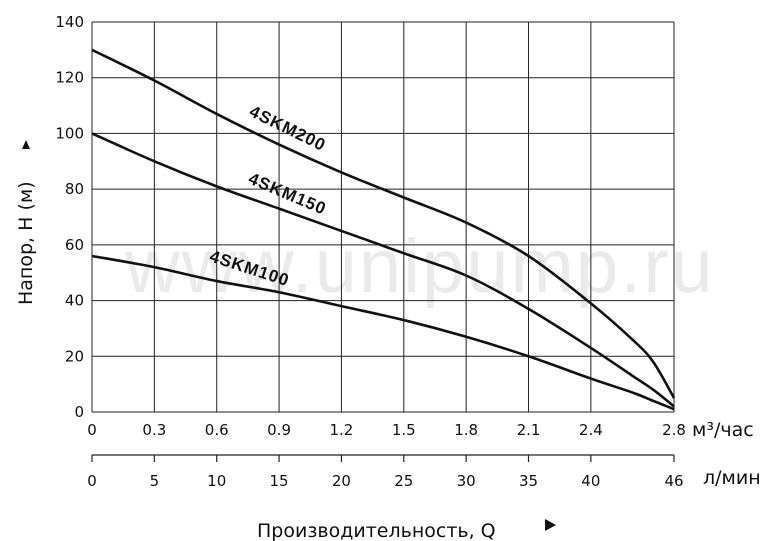 This screenshot has width=771, height=541. I want to click on x2-tick-label: 0, so click(92, 481).